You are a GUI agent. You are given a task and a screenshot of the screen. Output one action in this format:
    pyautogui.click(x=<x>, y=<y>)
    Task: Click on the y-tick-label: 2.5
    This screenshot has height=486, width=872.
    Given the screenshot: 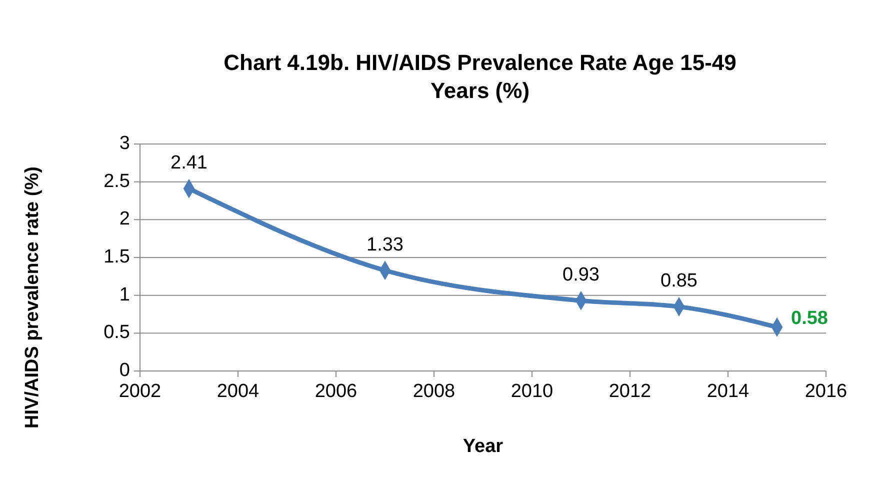 What is the action you would take?
    pyautogui.click(x=117, y=181)
    